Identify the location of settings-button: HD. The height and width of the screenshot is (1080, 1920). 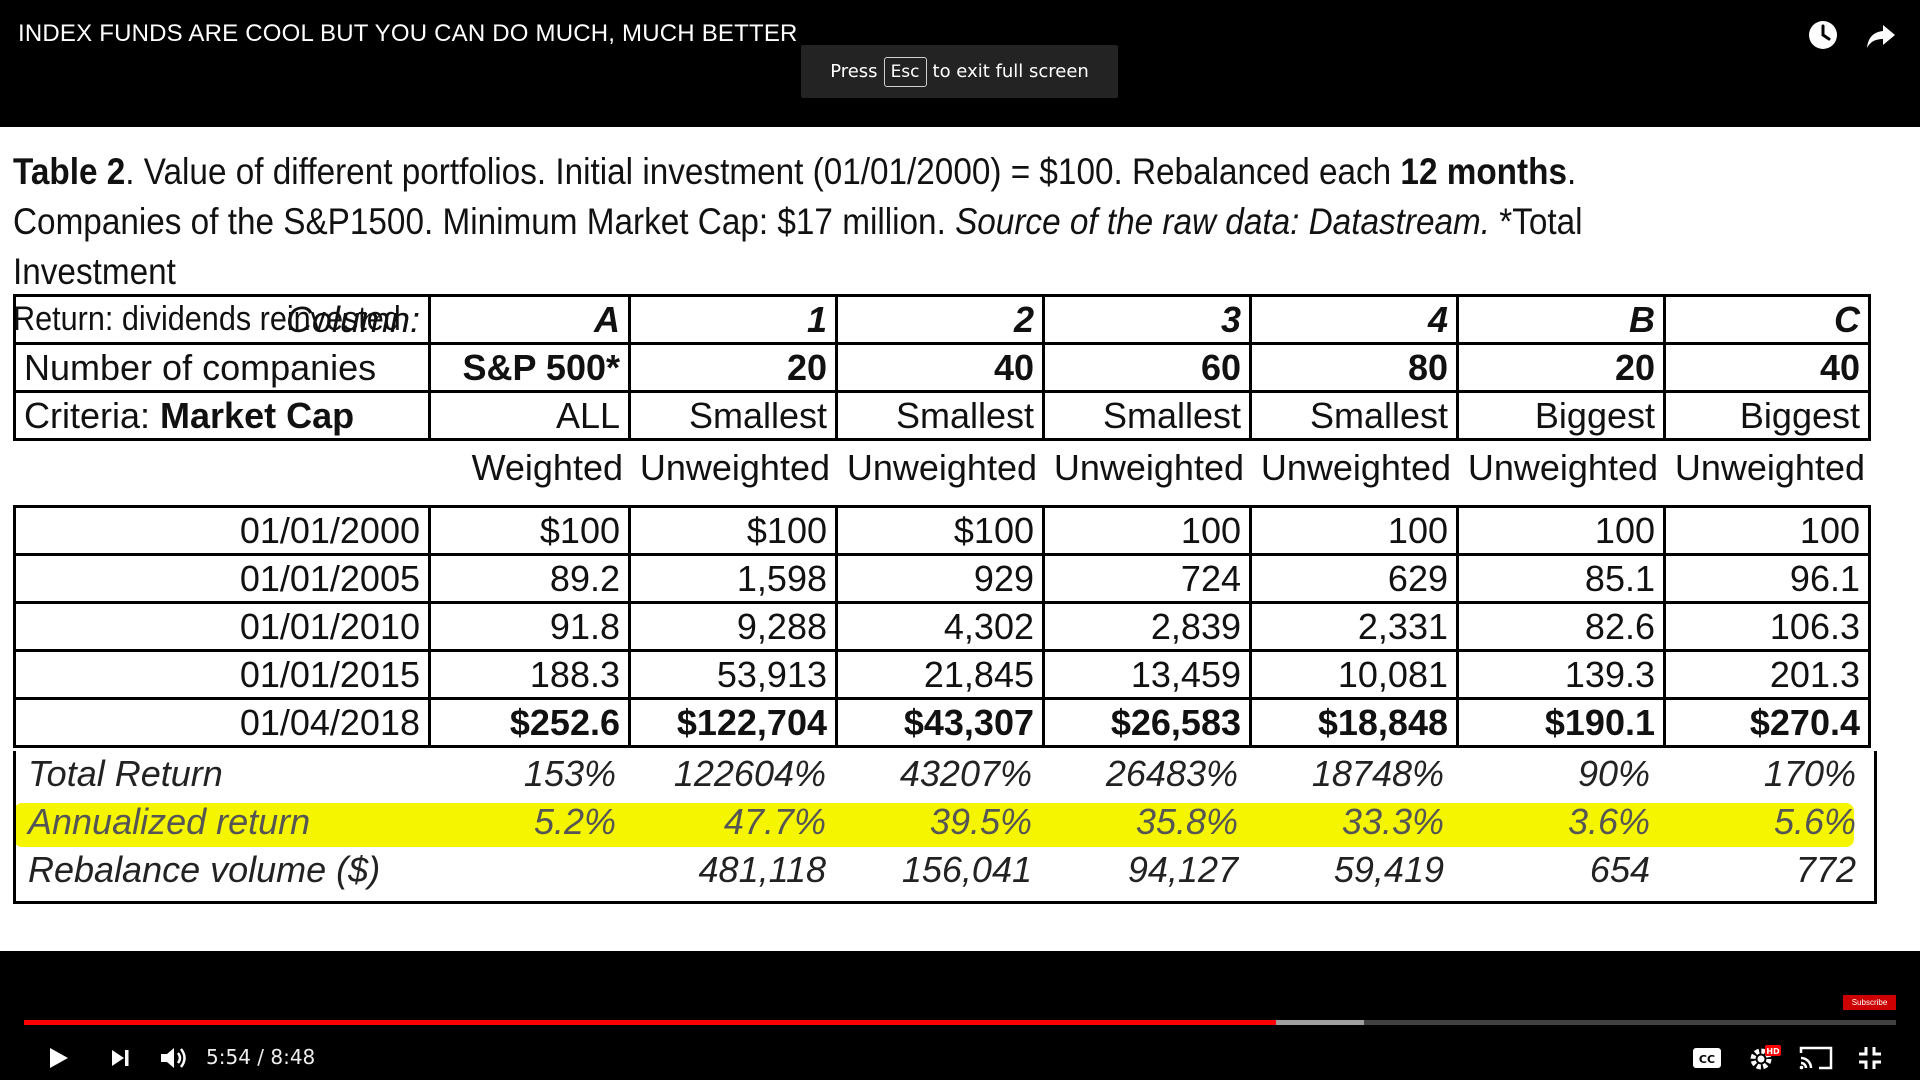
(1764, 1057).